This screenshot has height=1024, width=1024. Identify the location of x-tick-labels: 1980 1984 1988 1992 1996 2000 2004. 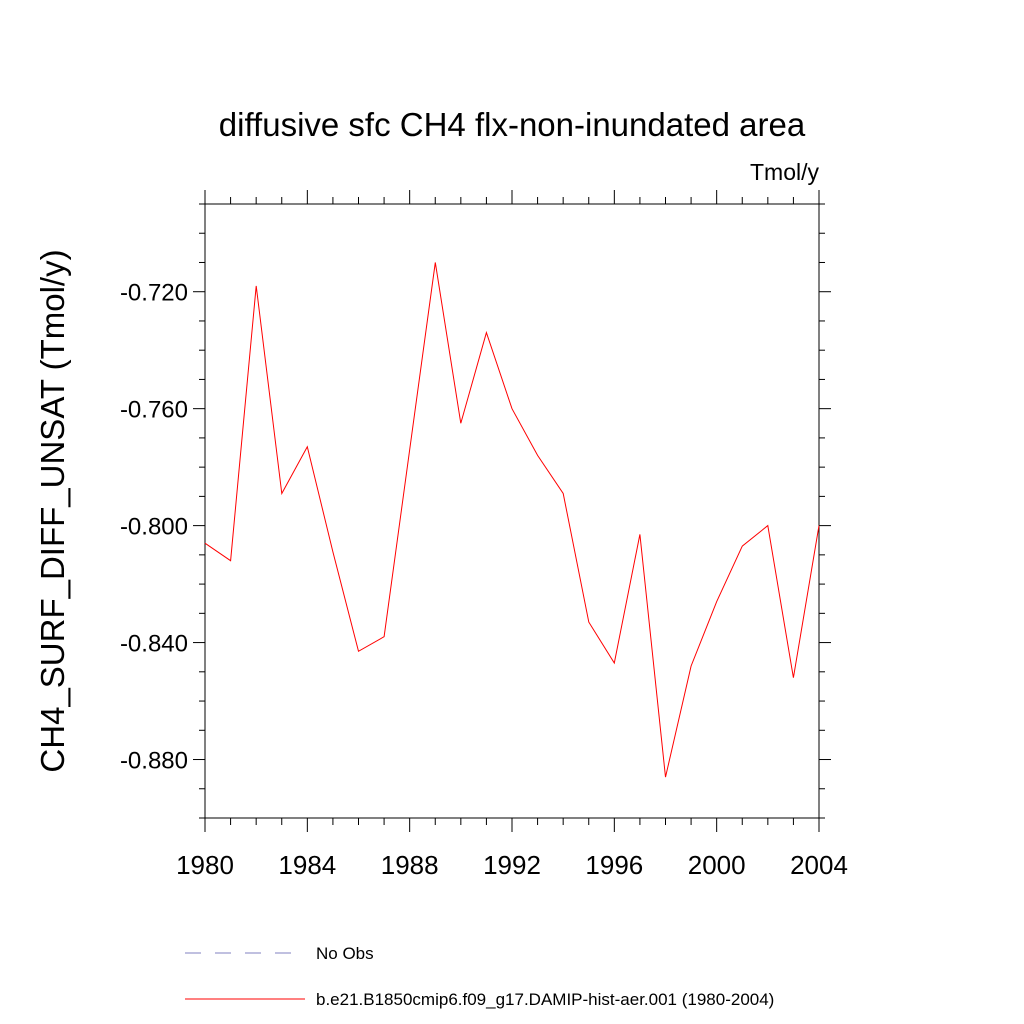
(512, 865).